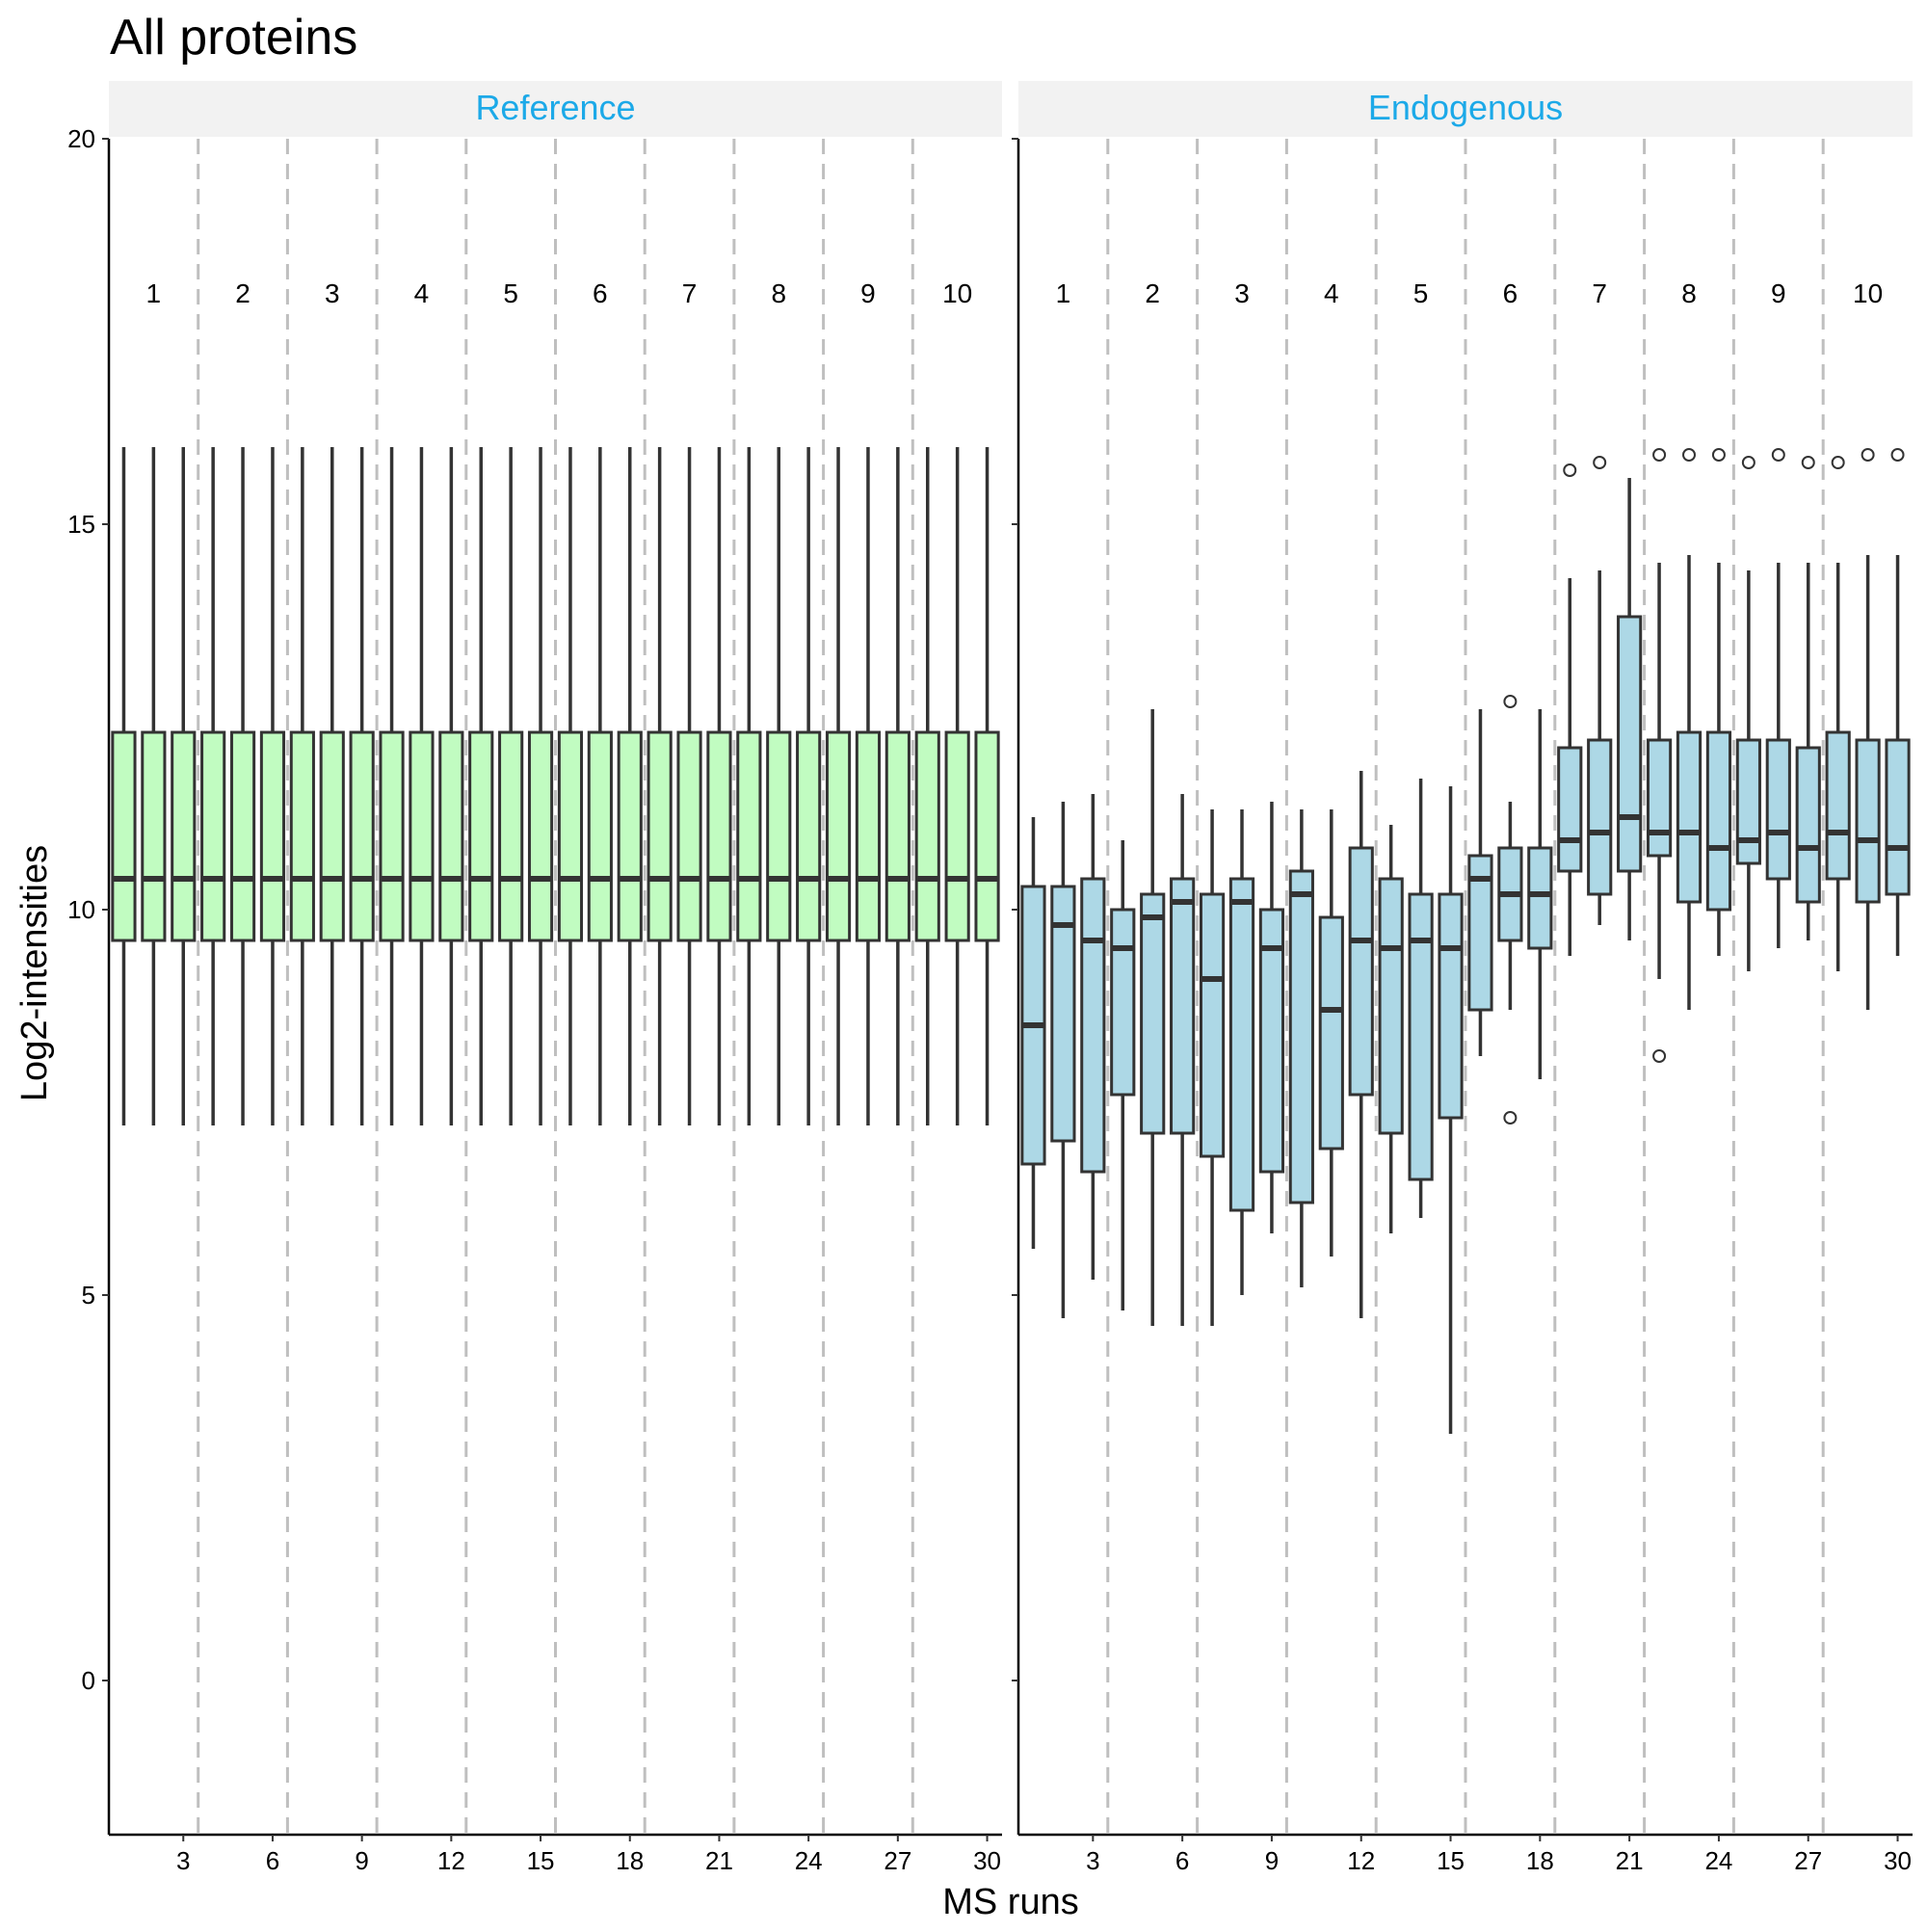  Describe the element at coordinates (897, 1860) in the screenshot. I see `x-tick-label: 27` at that location.